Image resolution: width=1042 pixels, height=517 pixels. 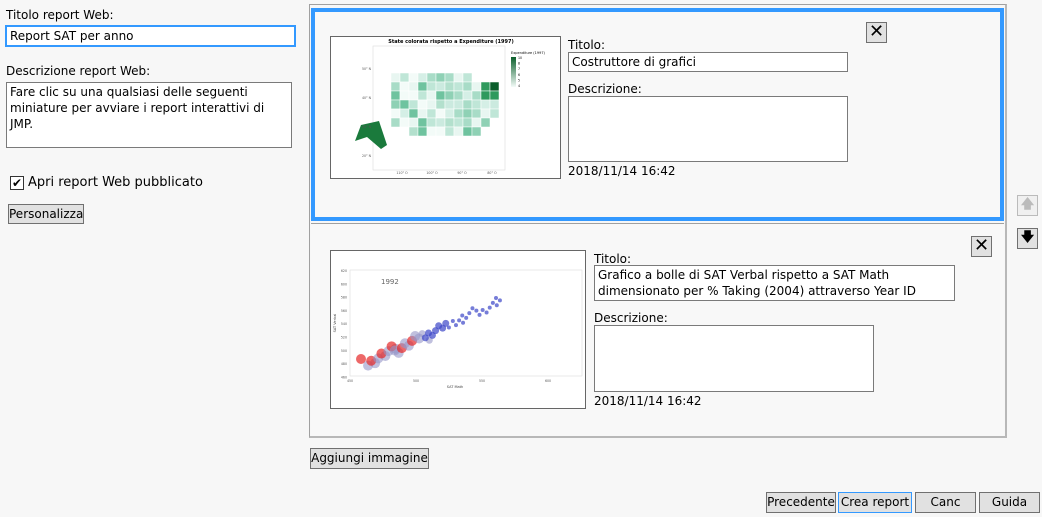 What do you see at coordinates (78, 71) in the screenshot?
I see `web-report-description-label: Descrizione report Web:` at bounding box center [78, 71].